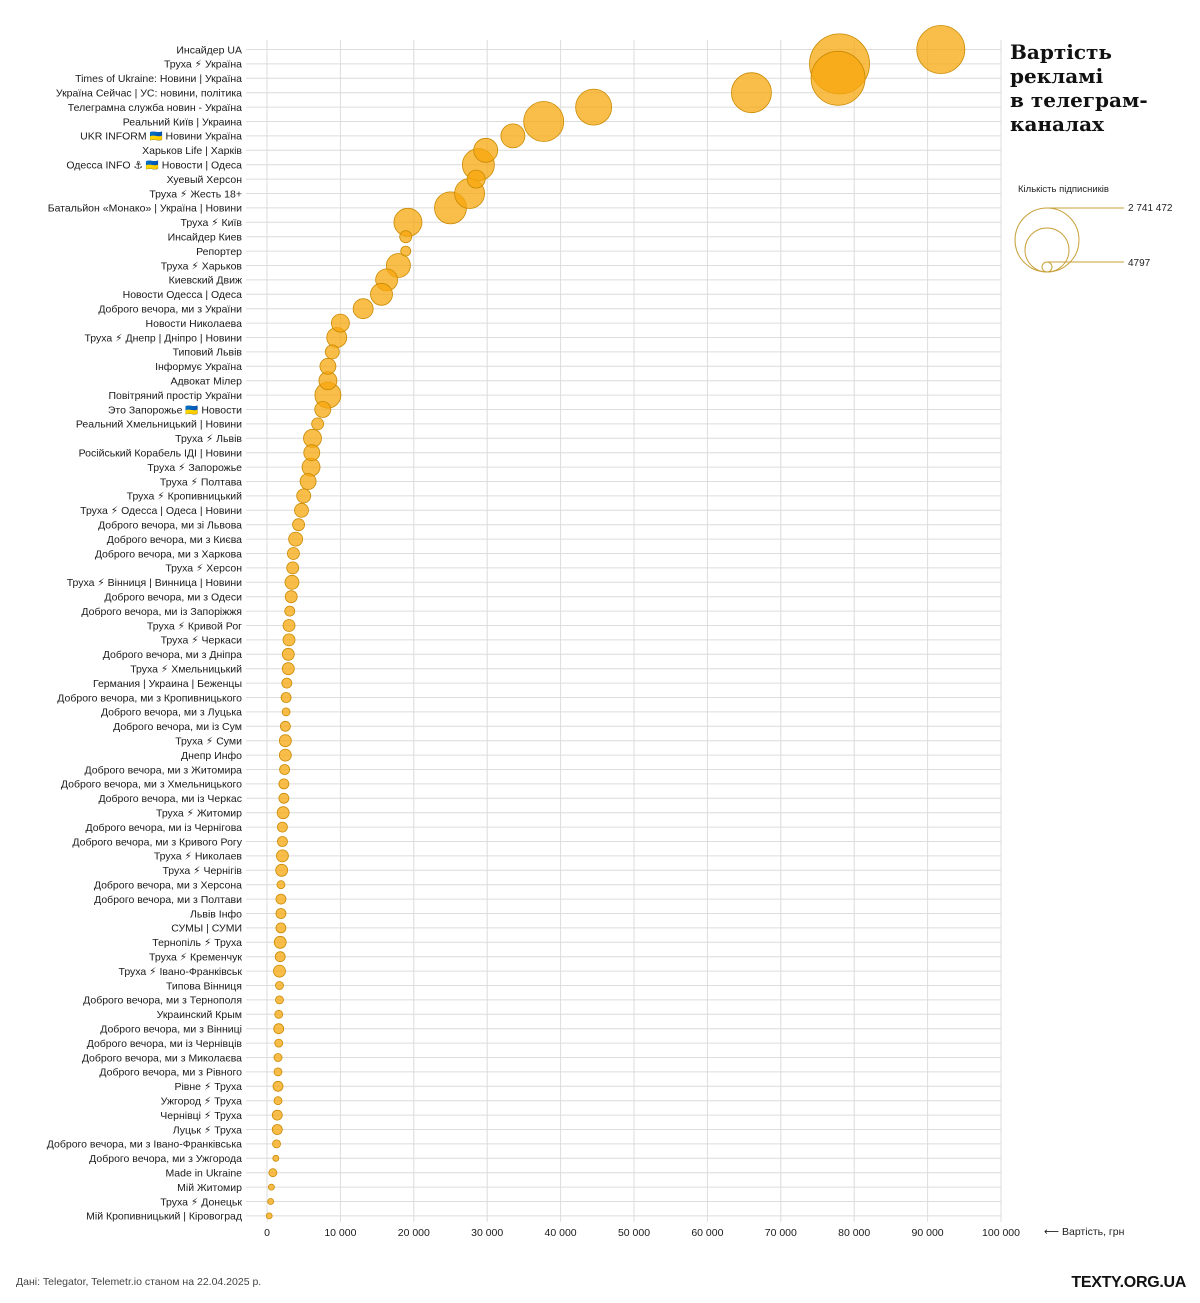 This screenshot has height=1303, width=1200. What do you see at coordinates (1063, 189) in the screenshot?
I see `legend-title: Кількість підписників` at bounding box center [1063, 189].